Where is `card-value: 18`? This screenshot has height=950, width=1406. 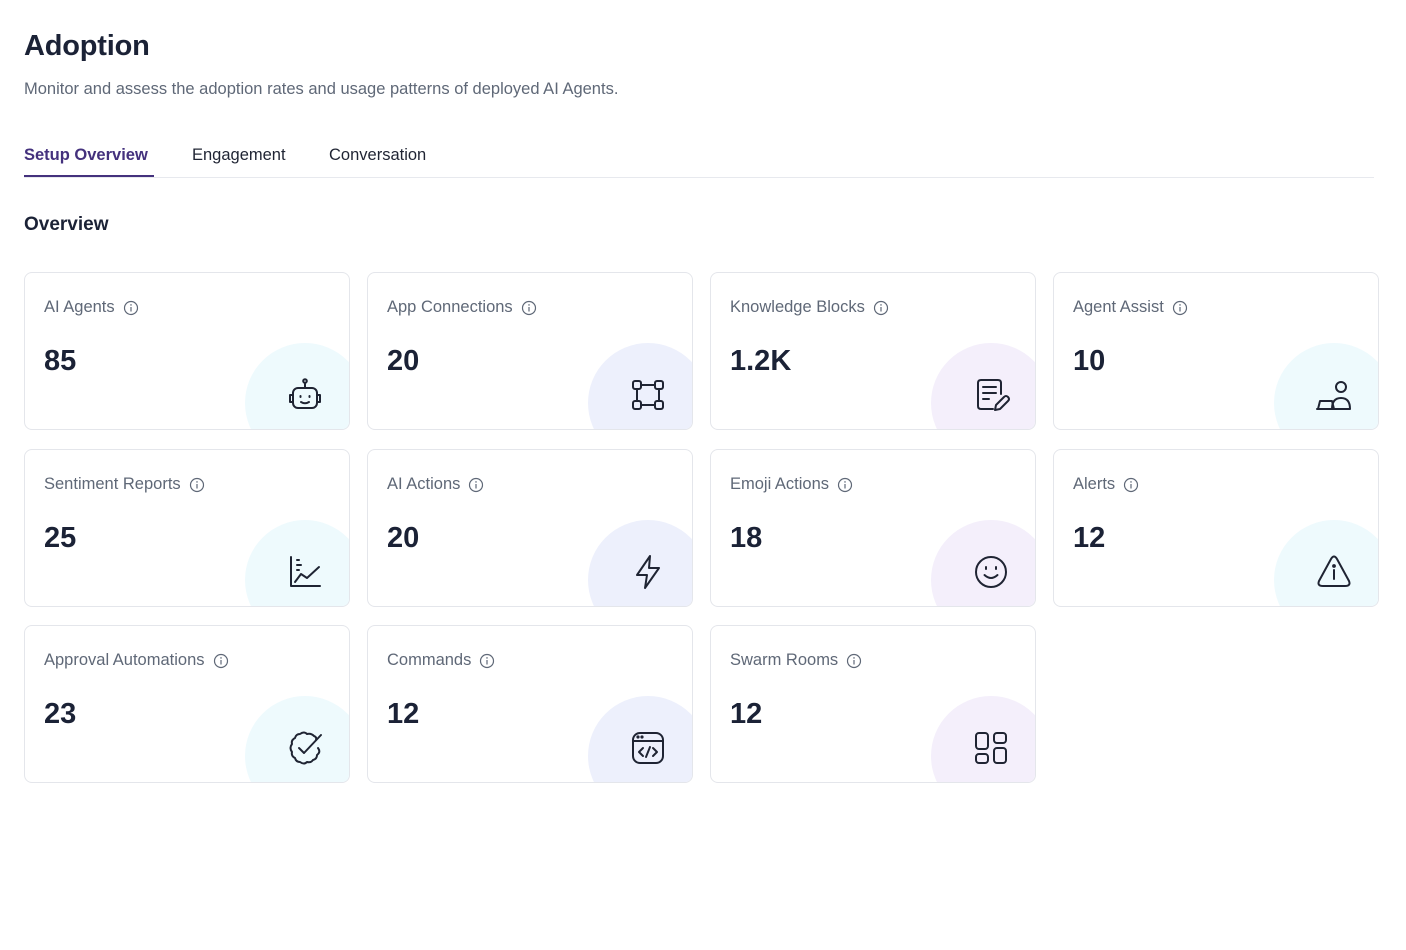
card-value: 18 is located at coordinates (746, 538).